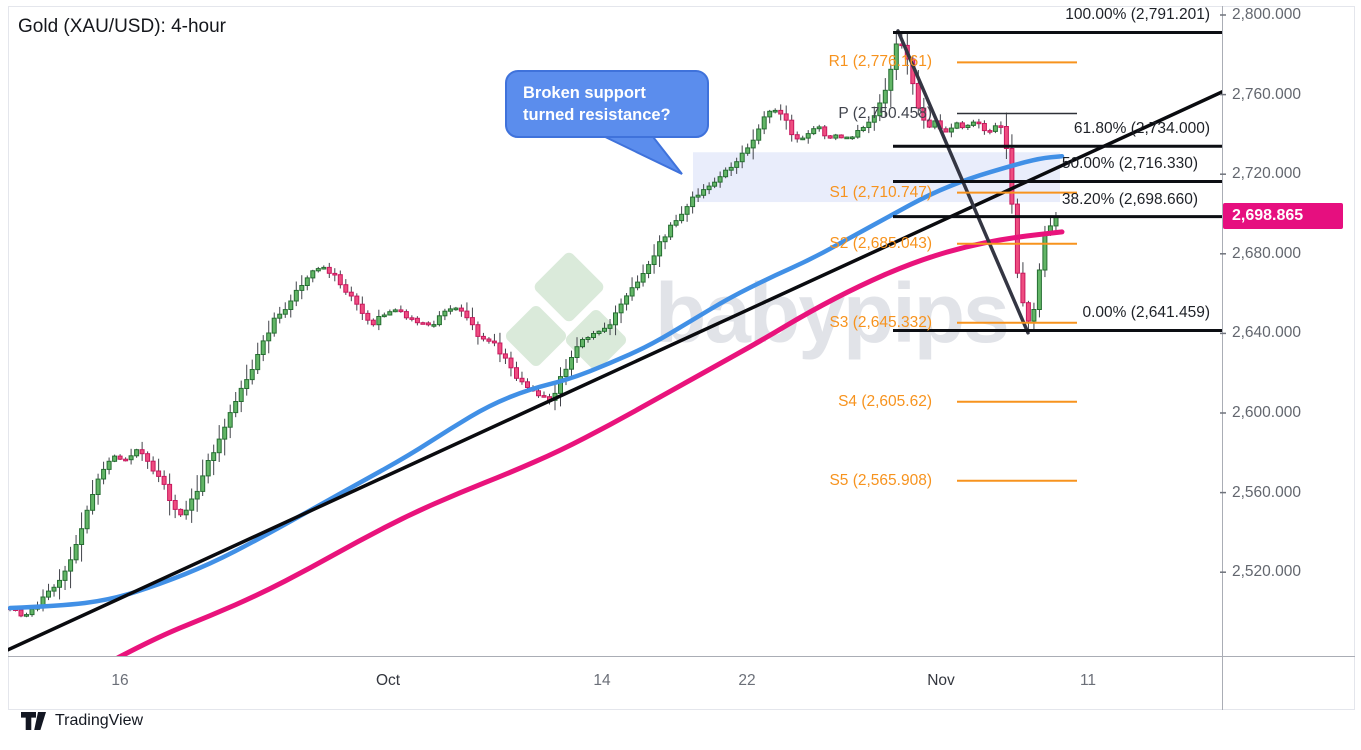  Describe the element at coordinates (607, 104) in the screenshot. I see `callout-annotation: Broken support turned resistance?` at that location.